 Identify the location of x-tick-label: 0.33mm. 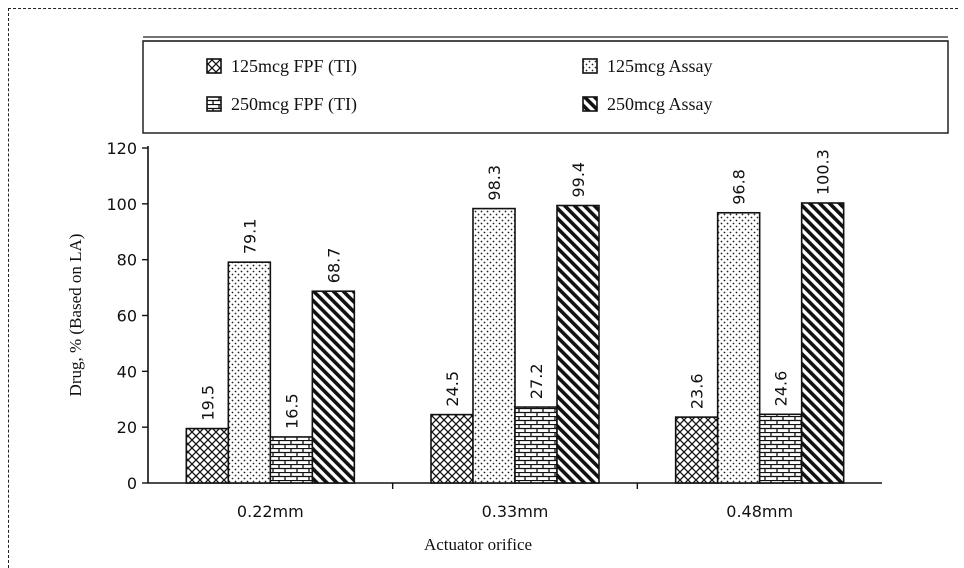
(515, 511).